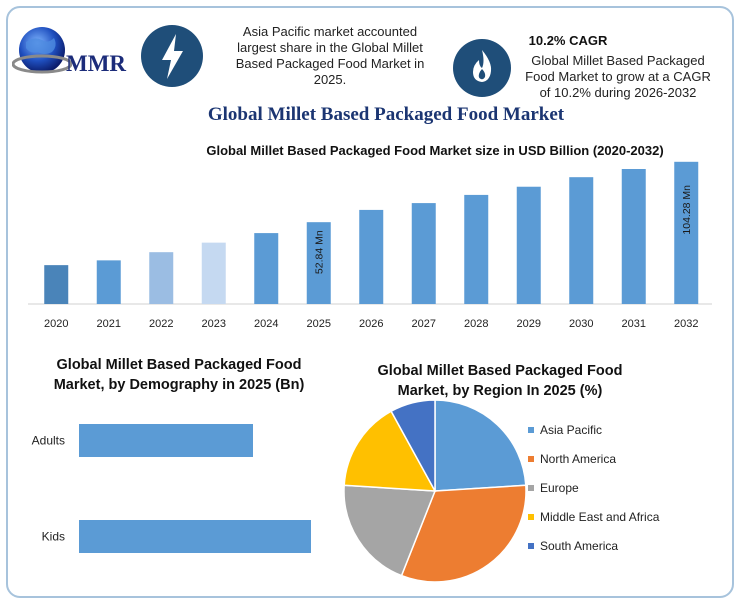 The image size is (742, 607). What do you see at coordinates (568, 40) in the screenshot?
I see `cagr-title: 10.2% CAGR` at bounding box center [568, 40].